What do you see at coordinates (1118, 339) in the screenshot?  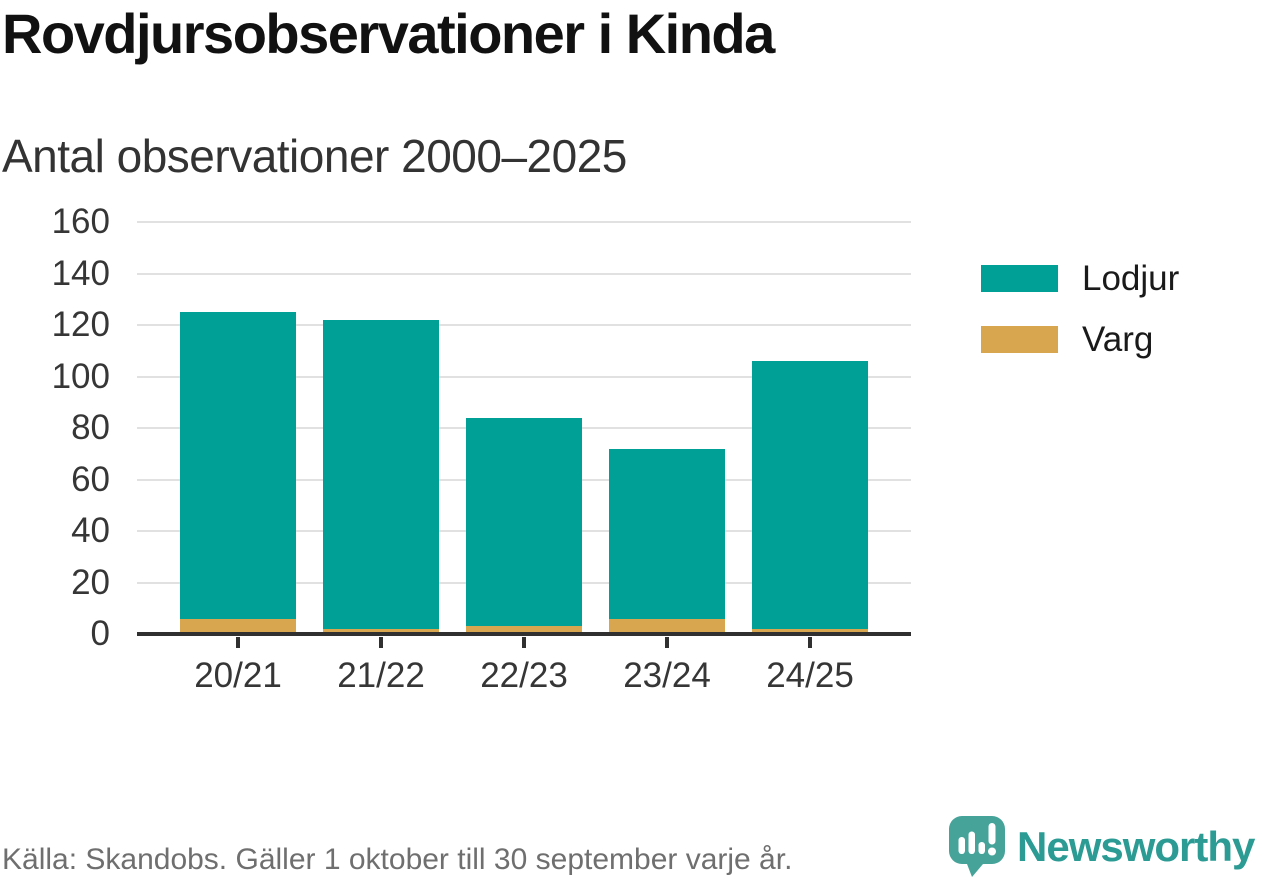 I see `legend-label: Varg` at bounding box center [1118, 339].